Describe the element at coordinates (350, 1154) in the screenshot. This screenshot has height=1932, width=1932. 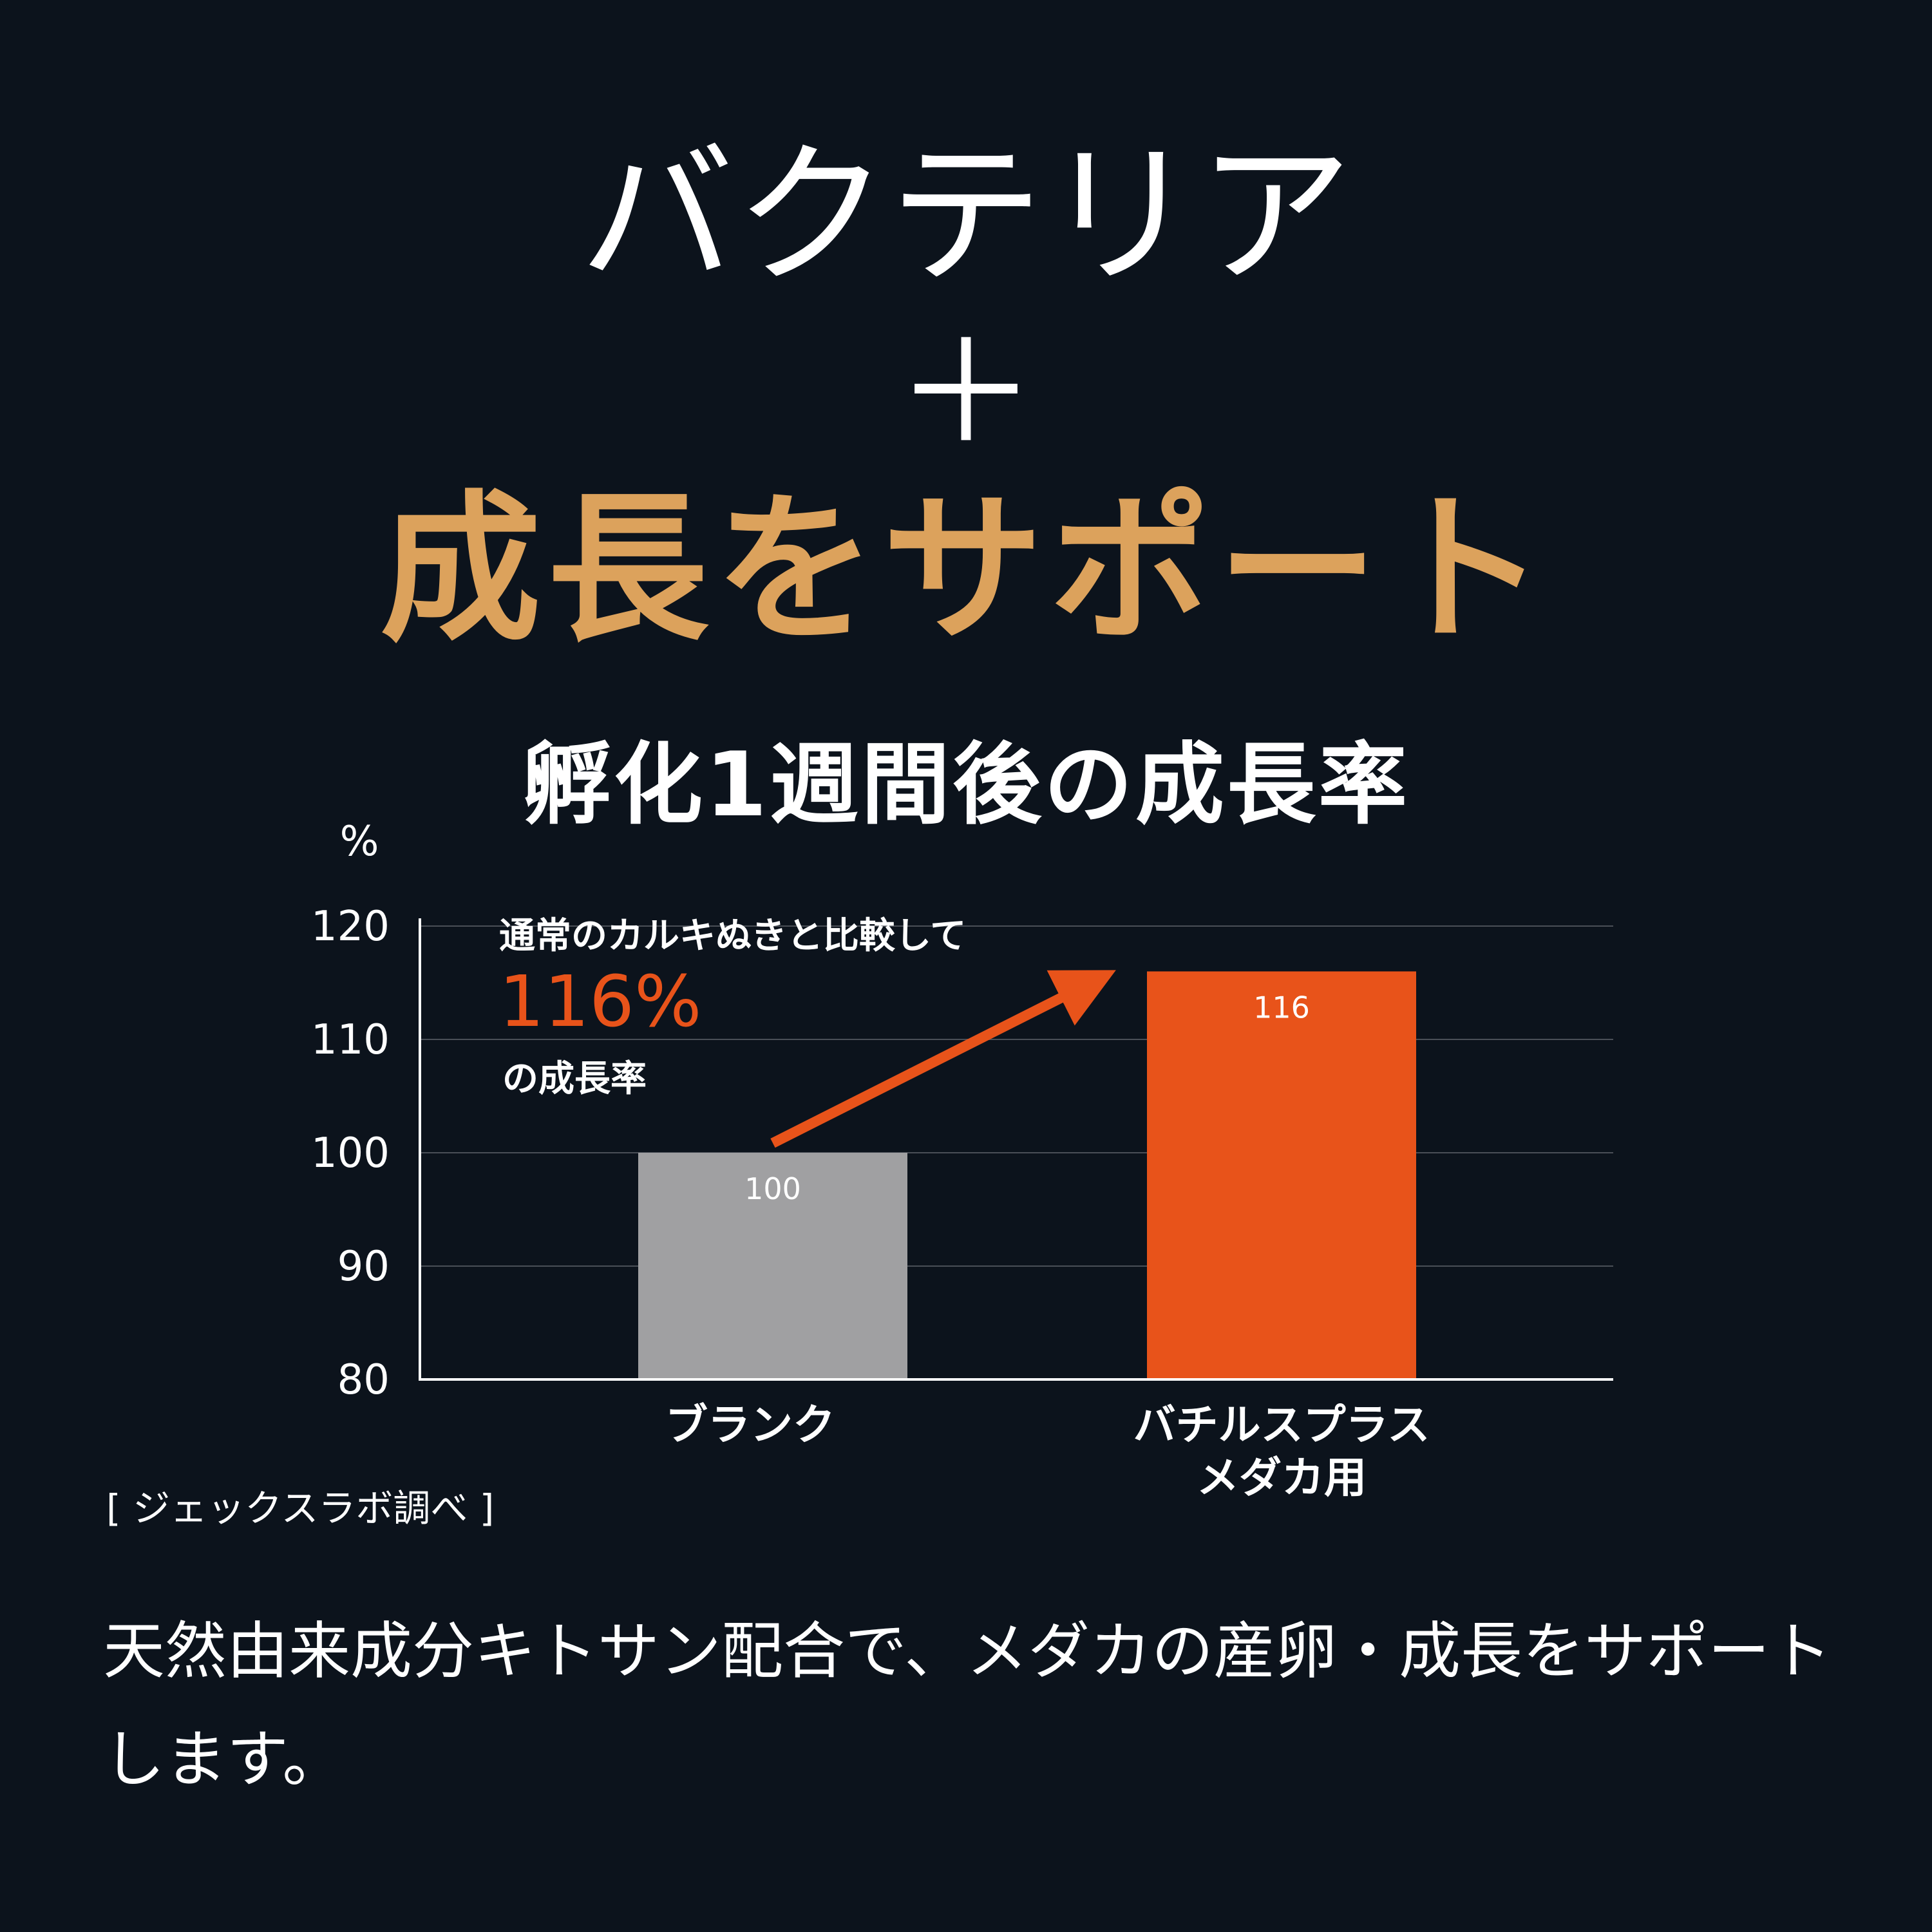
I see `y-tick-label: 100` at that location.